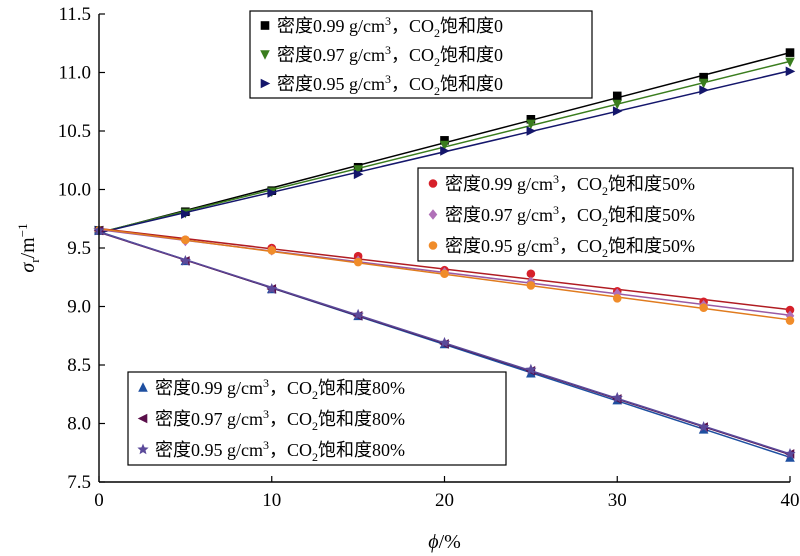 The image size is (800, 556). Describe the element at coordinates (390, 27) in the screenshot. I see `legend-label: 密度0.99 g/cm3，CO2饱和度0` at that location.